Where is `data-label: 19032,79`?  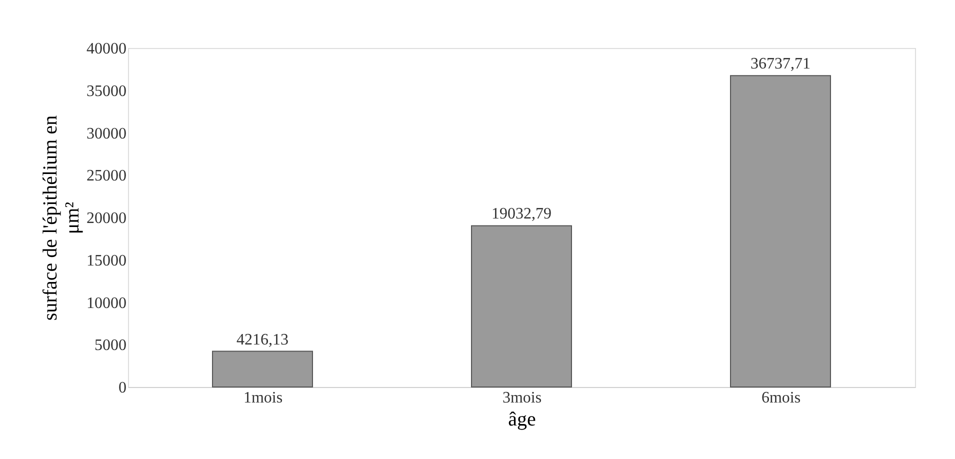 data-label: 19032,79 is located at coordinates (522, 214).